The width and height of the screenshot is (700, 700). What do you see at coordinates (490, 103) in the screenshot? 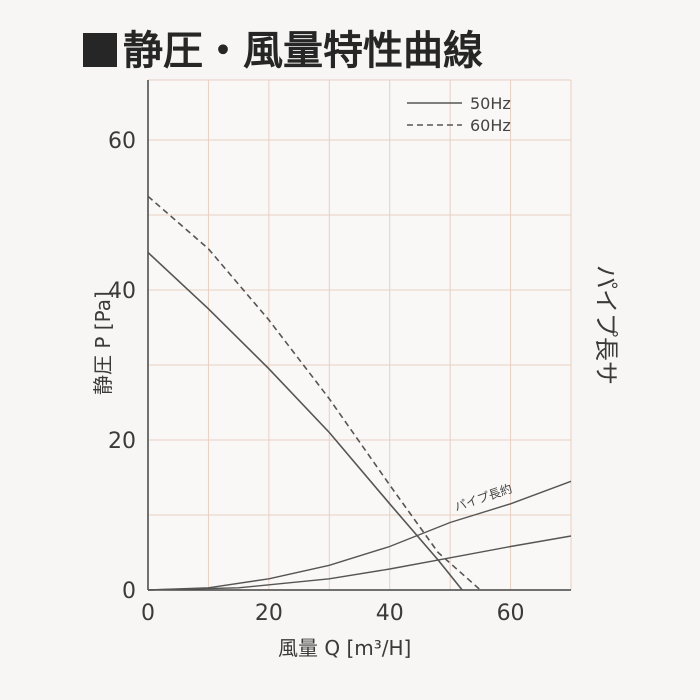
I see `legend-label-50Hz: 50Hz` at bounding box center [490, 103].